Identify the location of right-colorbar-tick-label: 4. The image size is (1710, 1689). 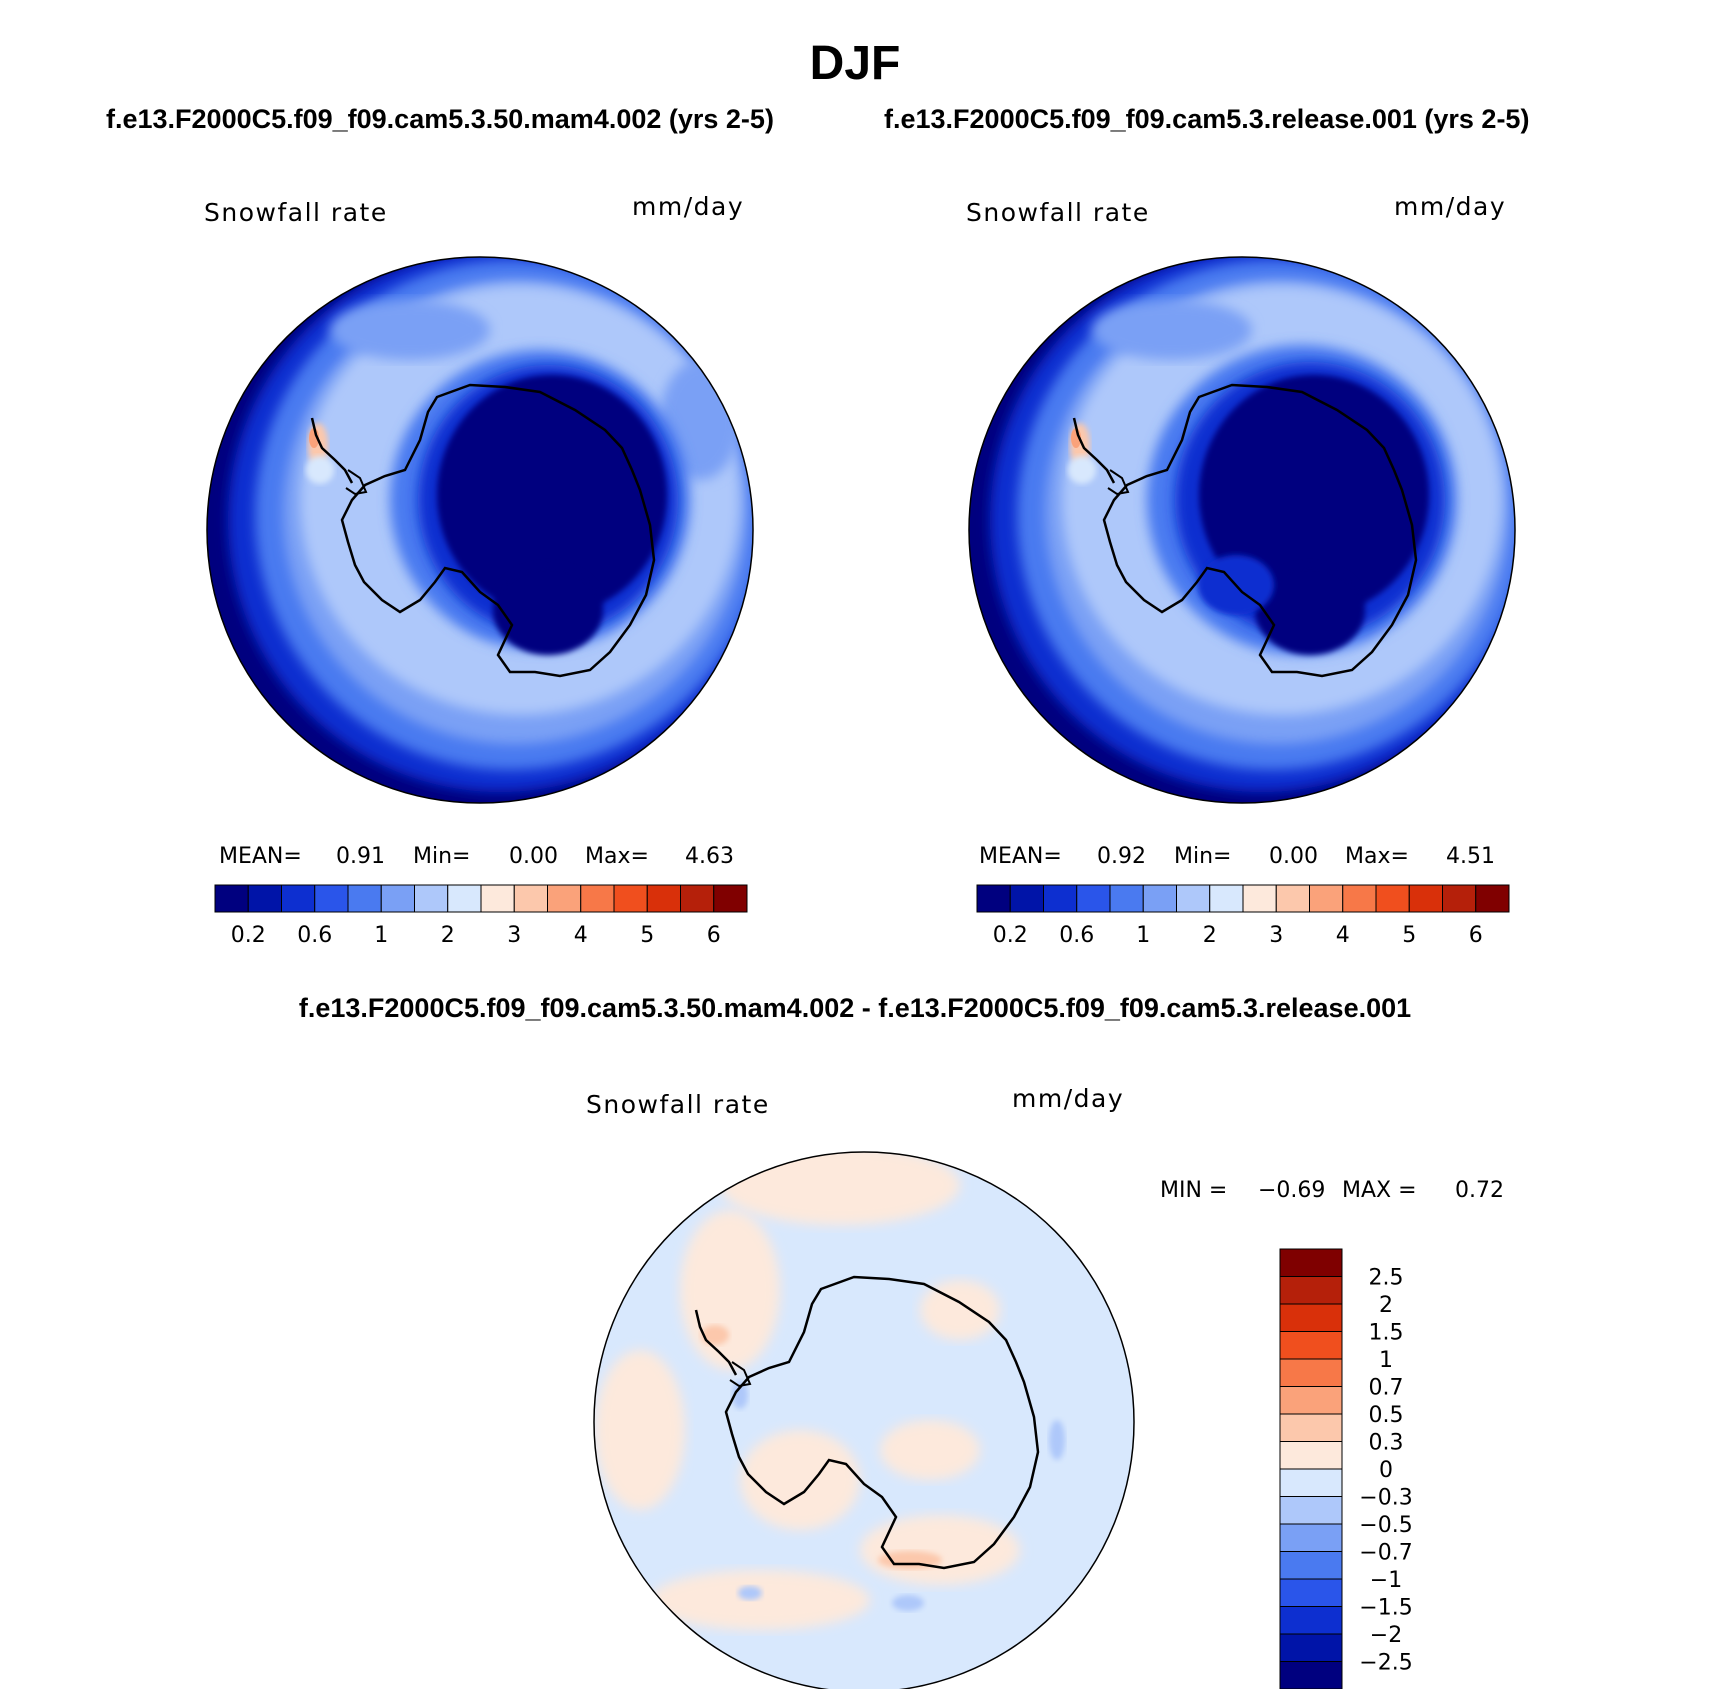
(1343, 935).